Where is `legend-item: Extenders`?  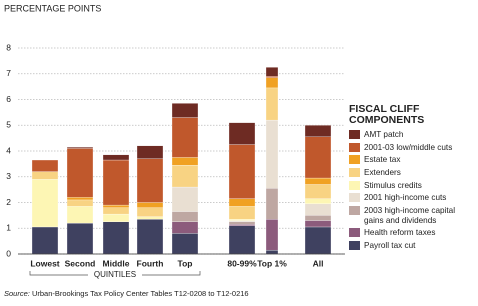 legend-item: Extenders is located at coordinates (413, 173).